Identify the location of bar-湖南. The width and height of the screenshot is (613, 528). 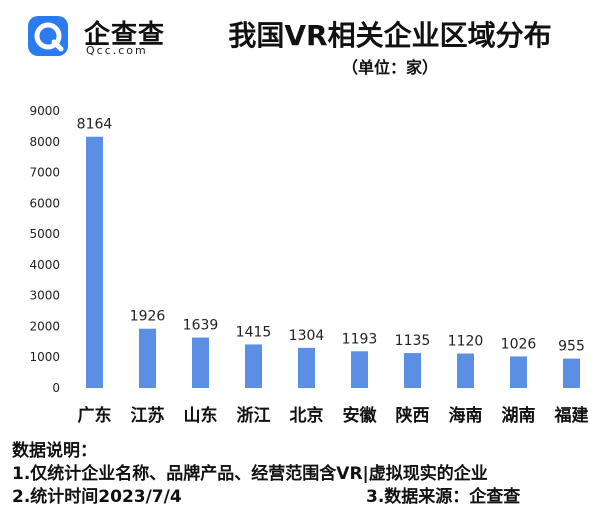
(518, 372).